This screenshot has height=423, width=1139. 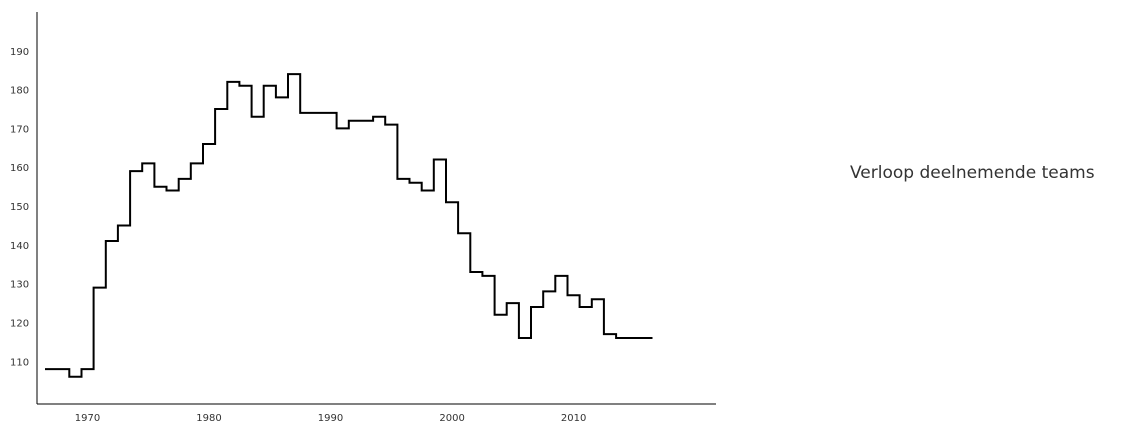 I want to click on x-tick-label: 1980, so click(x=208, y=418).